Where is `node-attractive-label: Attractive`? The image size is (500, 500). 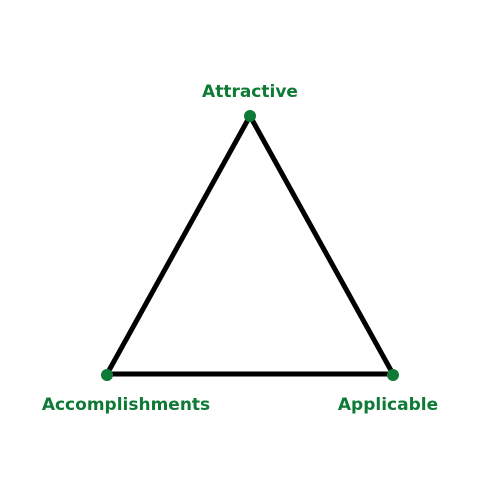 node-attractive-label: Attractive is located at coordinates (250, 92).